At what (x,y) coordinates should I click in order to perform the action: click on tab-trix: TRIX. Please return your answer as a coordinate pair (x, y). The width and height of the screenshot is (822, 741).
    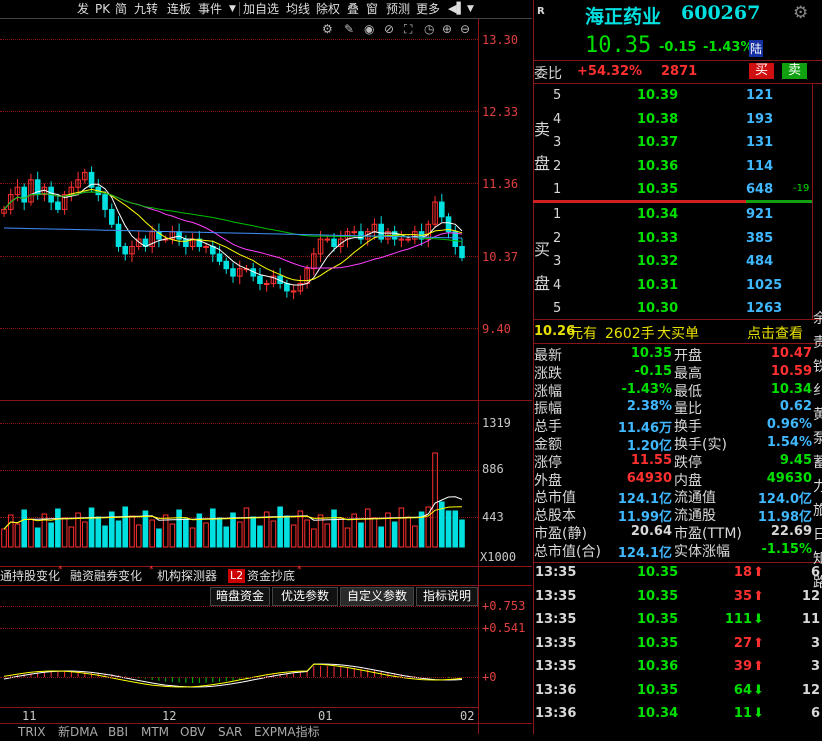
    Looking at the image, I should click on (32, 732).